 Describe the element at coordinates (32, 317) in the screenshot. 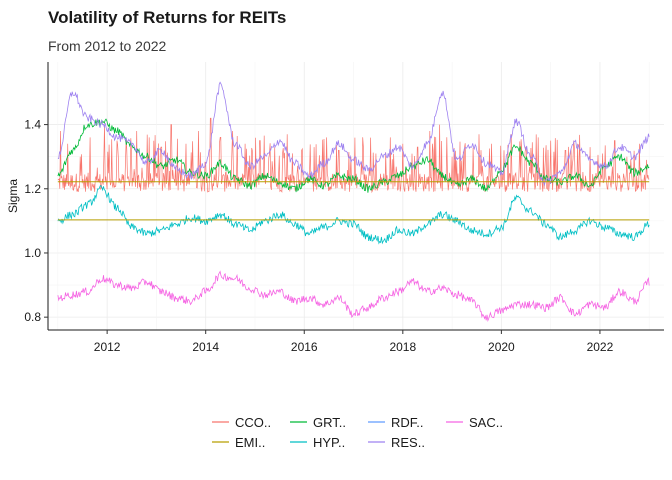

I see `y-tick-label: 0.8` at that location.